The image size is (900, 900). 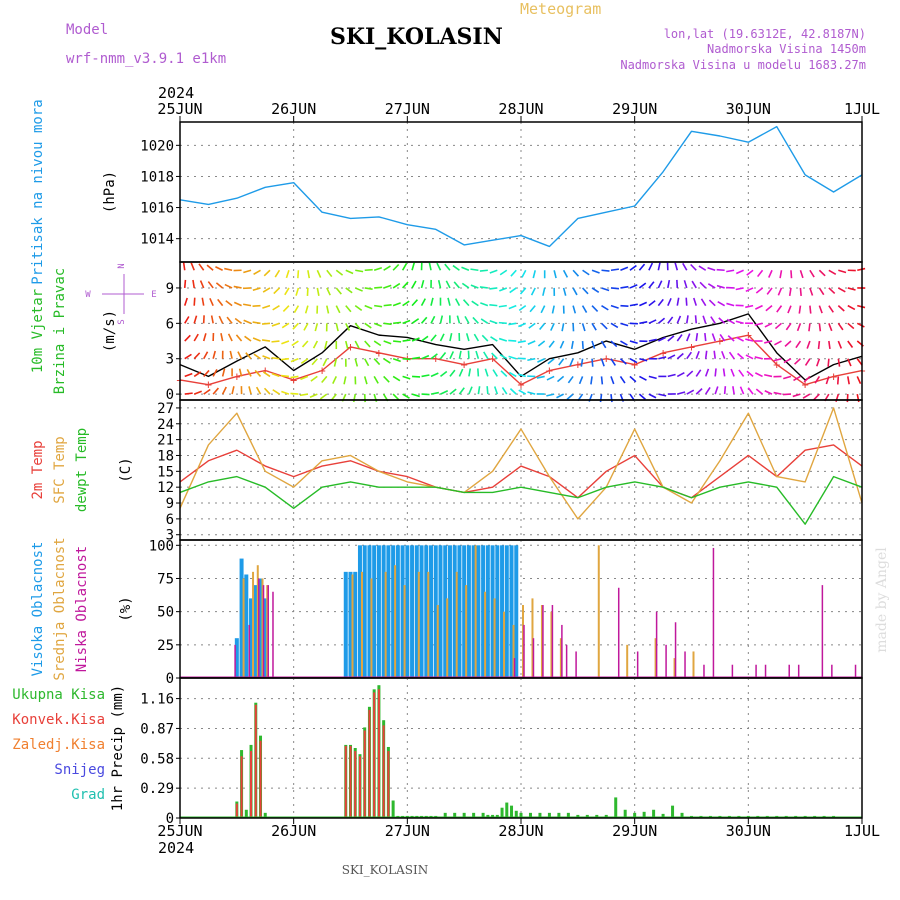 I want to click on legend-grad: Grad, so click(x=88, y=795).